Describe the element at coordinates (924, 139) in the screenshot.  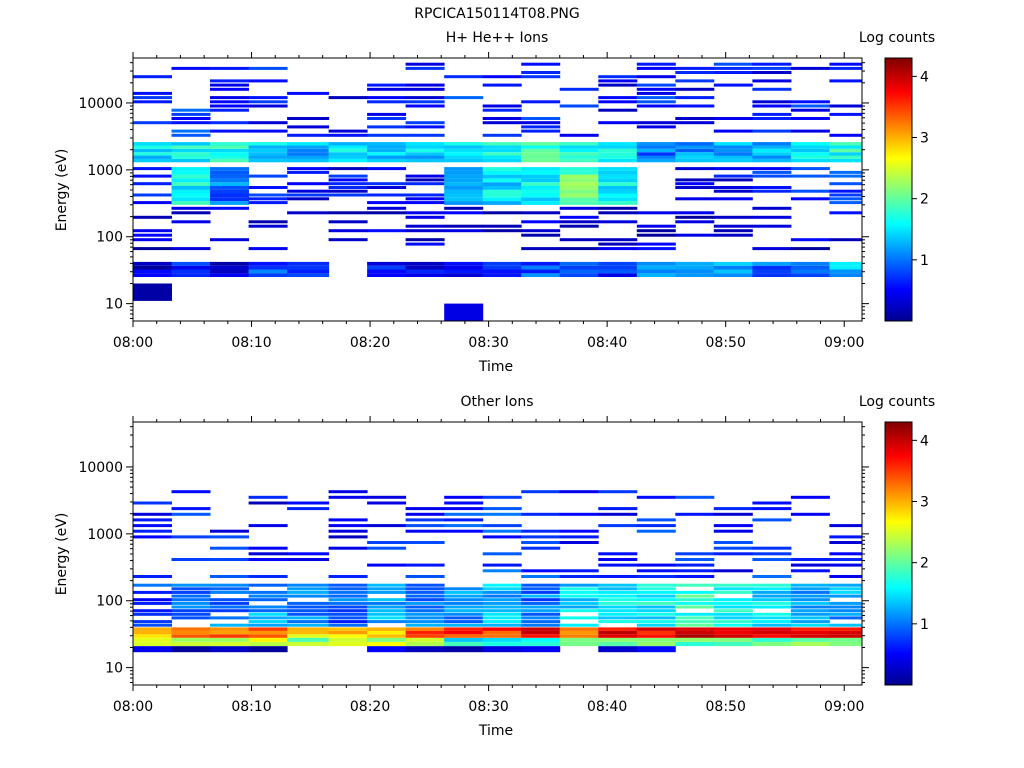
I see `colorbar-tick-label: 3` at that location.